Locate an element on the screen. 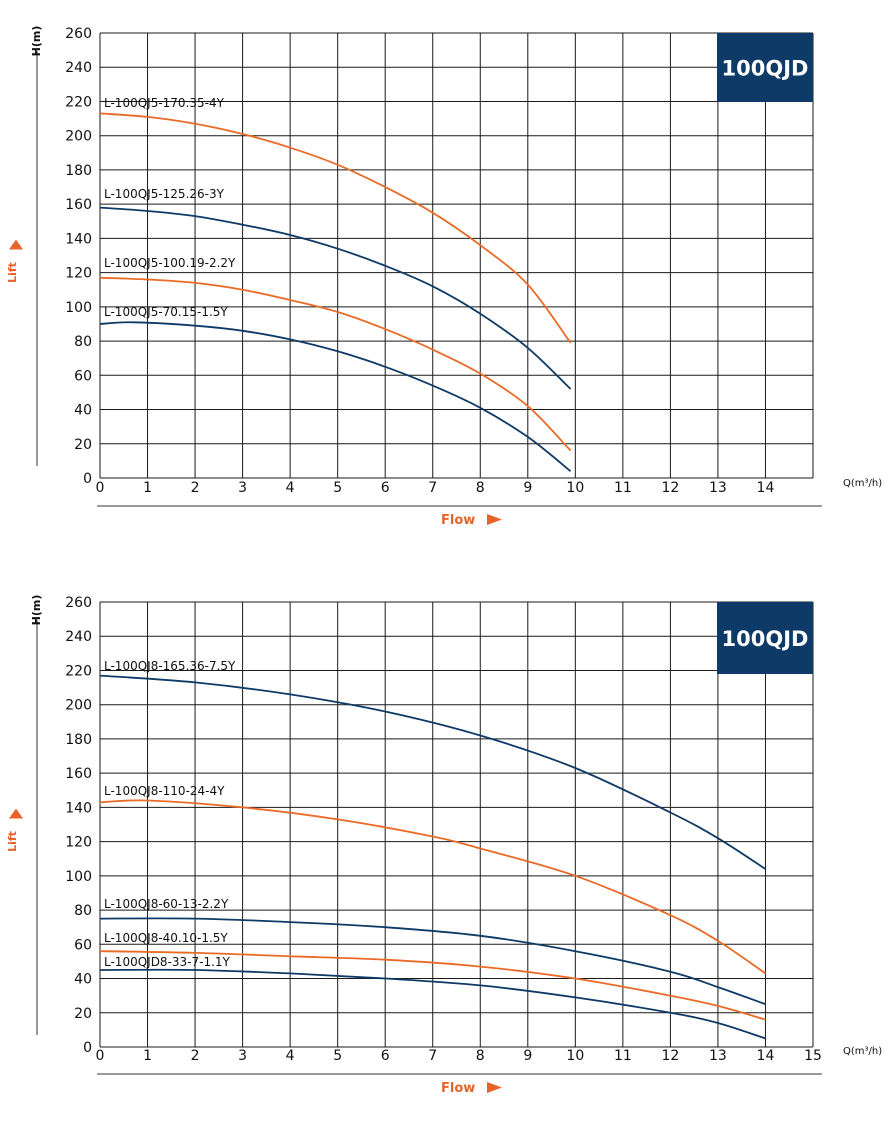 The width and height of the screenshot is (888, 1137). series-label-2: L-100QJ8-110-24-4Y is located at coordinates (164, 791).